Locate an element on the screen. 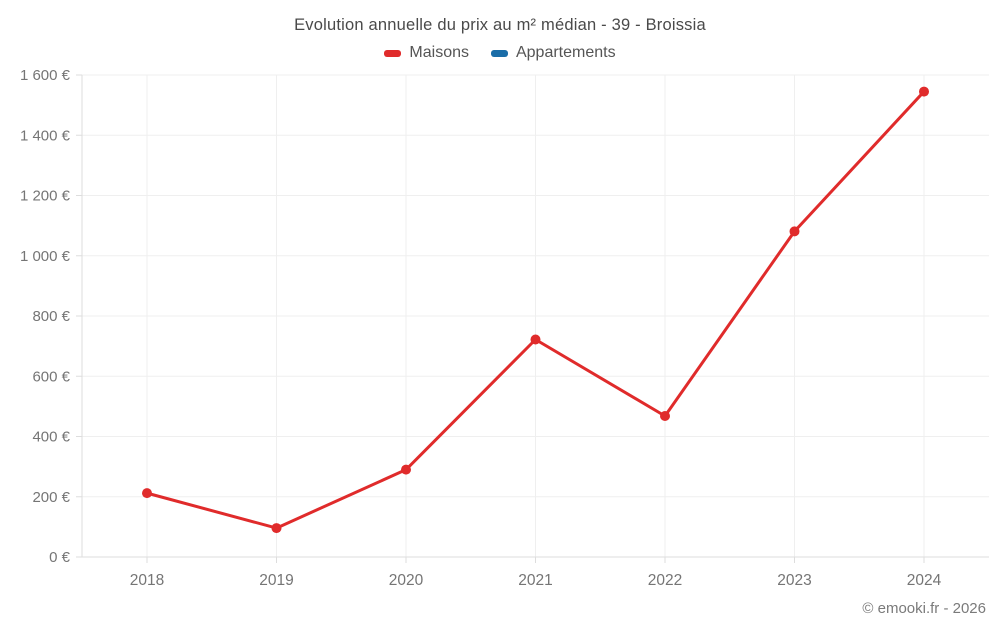  y-tick-label: 400 € is located at coordinates (51, 437).